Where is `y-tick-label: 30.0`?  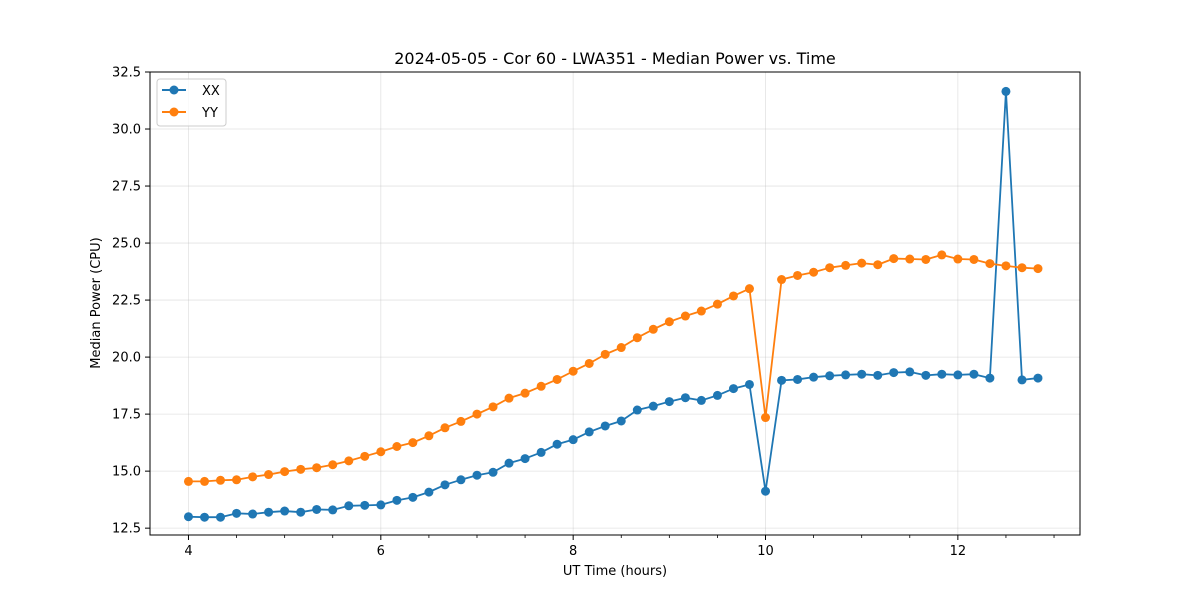
y-tick-label: 30.0 is located at coordinates (126, 130).